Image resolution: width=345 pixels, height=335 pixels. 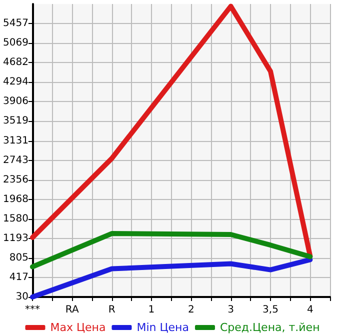 I want to click on x-tick-label: 4, so click(x=310, y=310).